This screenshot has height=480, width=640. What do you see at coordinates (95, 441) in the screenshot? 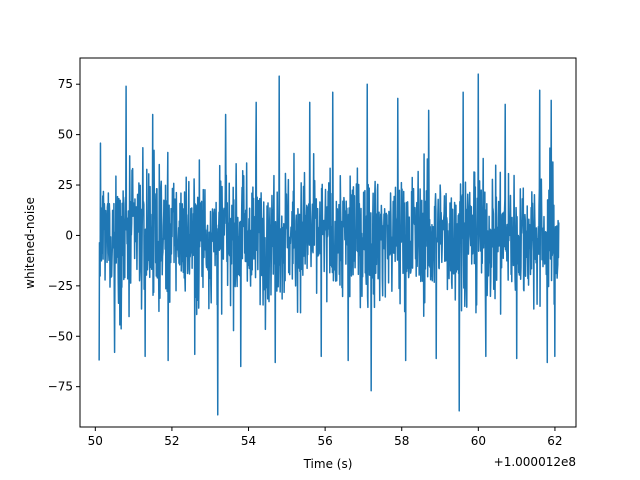
I see `x-tick-label: 50` at bounding box center [95, 441].